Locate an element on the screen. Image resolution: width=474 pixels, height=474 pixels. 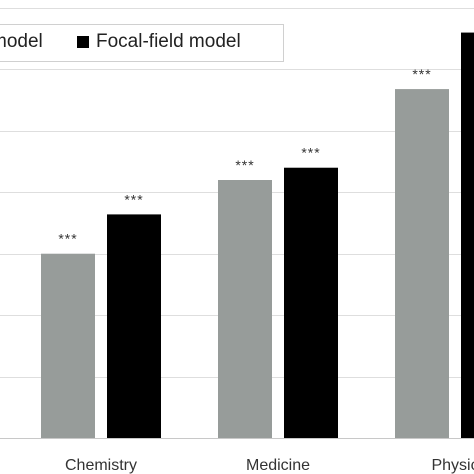
category-label-chemistry: Chemistry is located at coordinates (101, 465).